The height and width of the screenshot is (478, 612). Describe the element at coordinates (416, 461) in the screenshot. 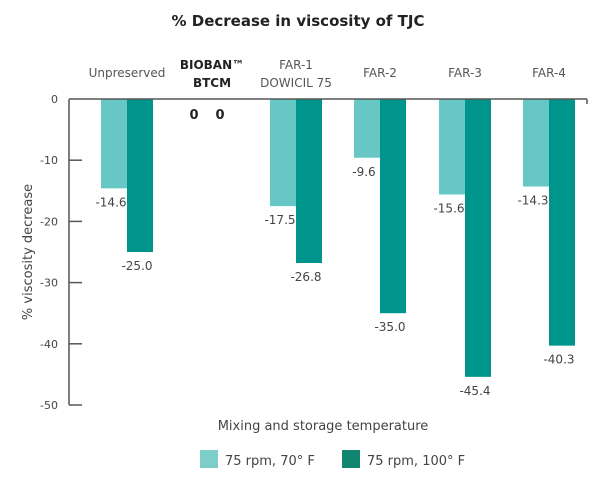

I see `legend-label: 75 rpm, 100° F` at that location.